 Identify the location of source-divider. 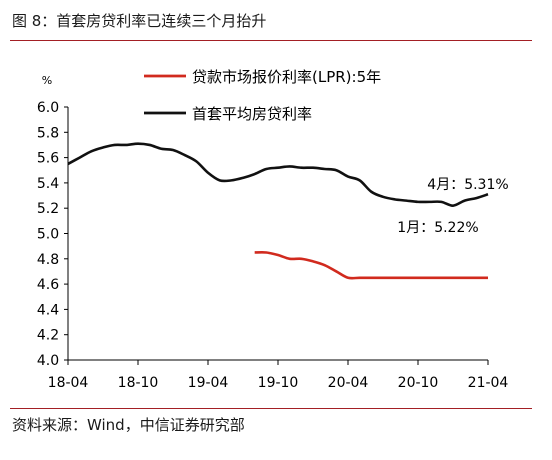
(271, 408).